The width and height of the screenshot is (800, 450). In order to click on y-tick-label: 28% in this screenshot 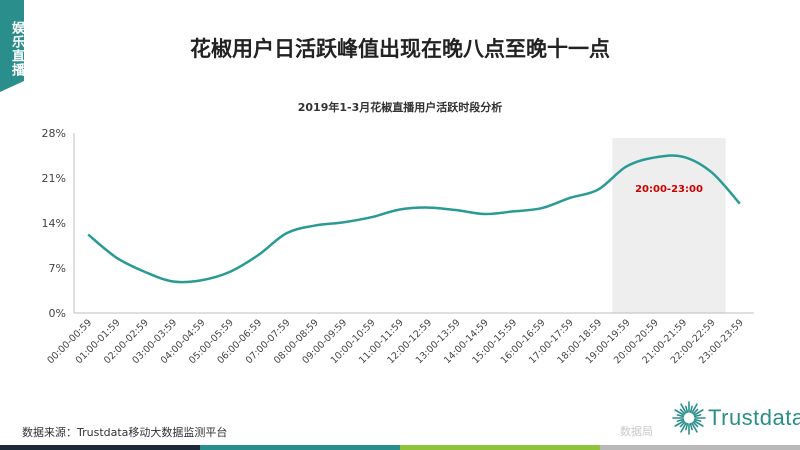, I will do `click(54, 133)`.